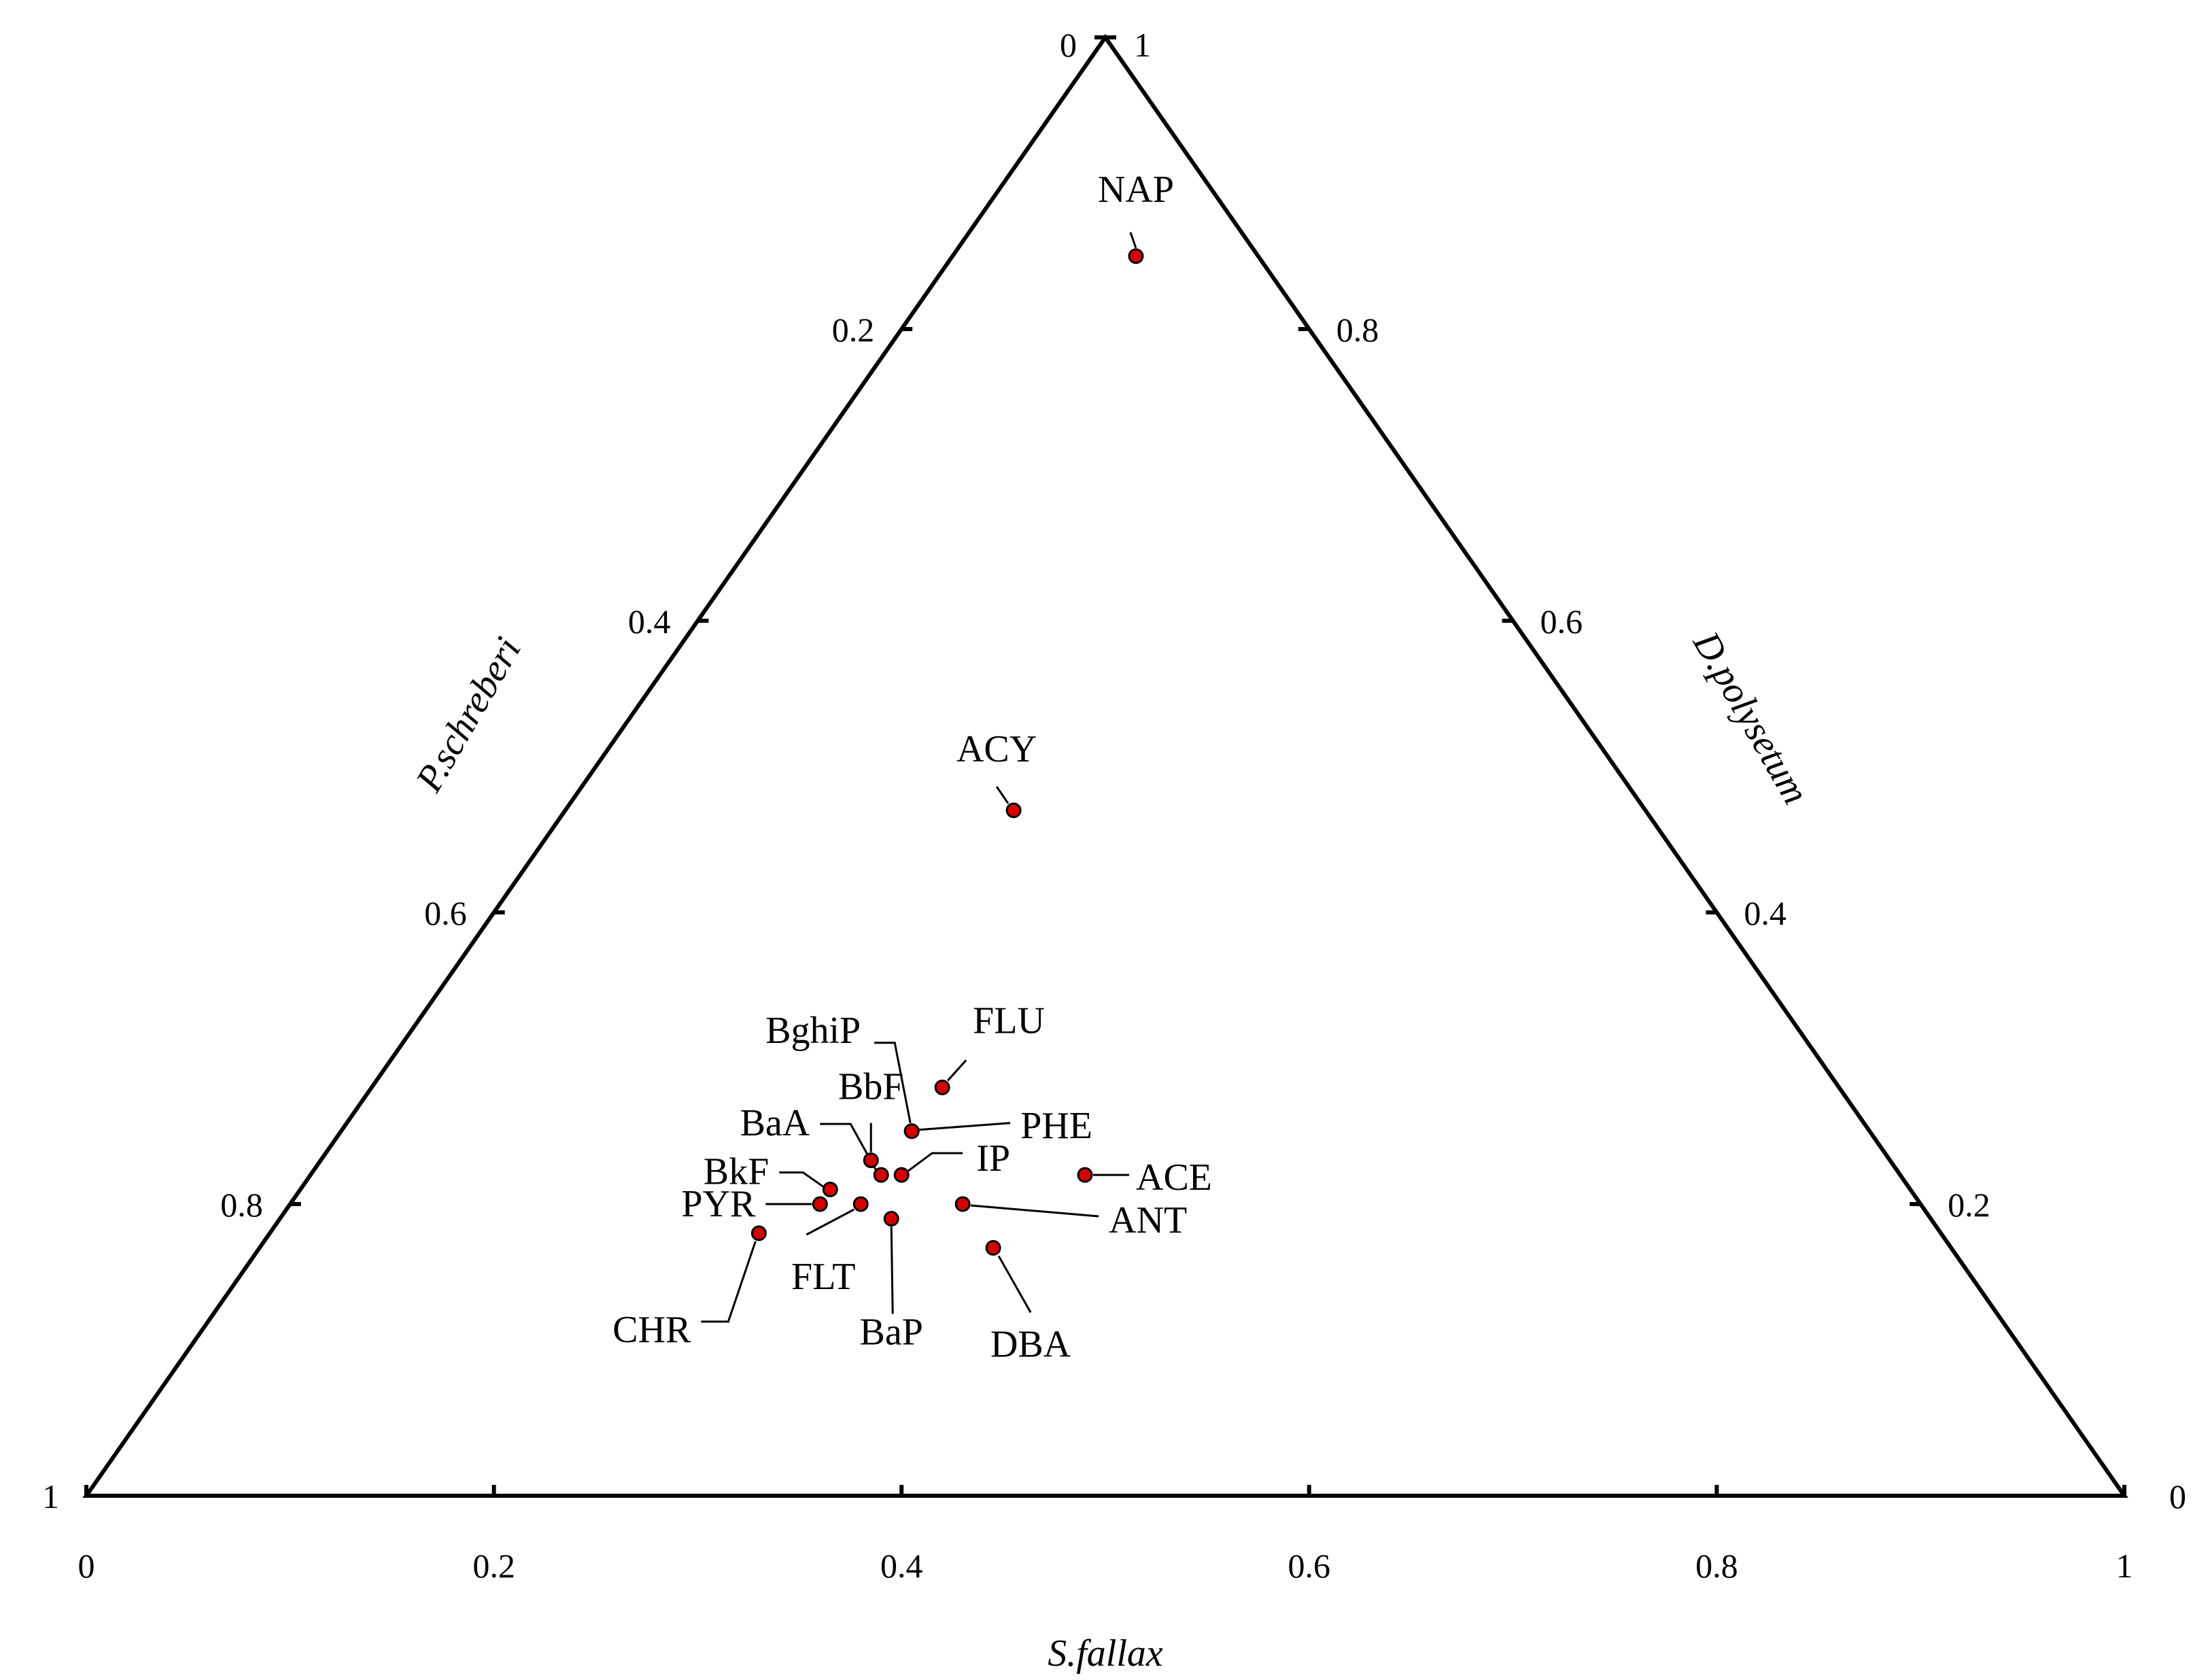 The width and height of the screenshot is (2210, 1680). I want to click on data-point-ip, so click(902, 1175).